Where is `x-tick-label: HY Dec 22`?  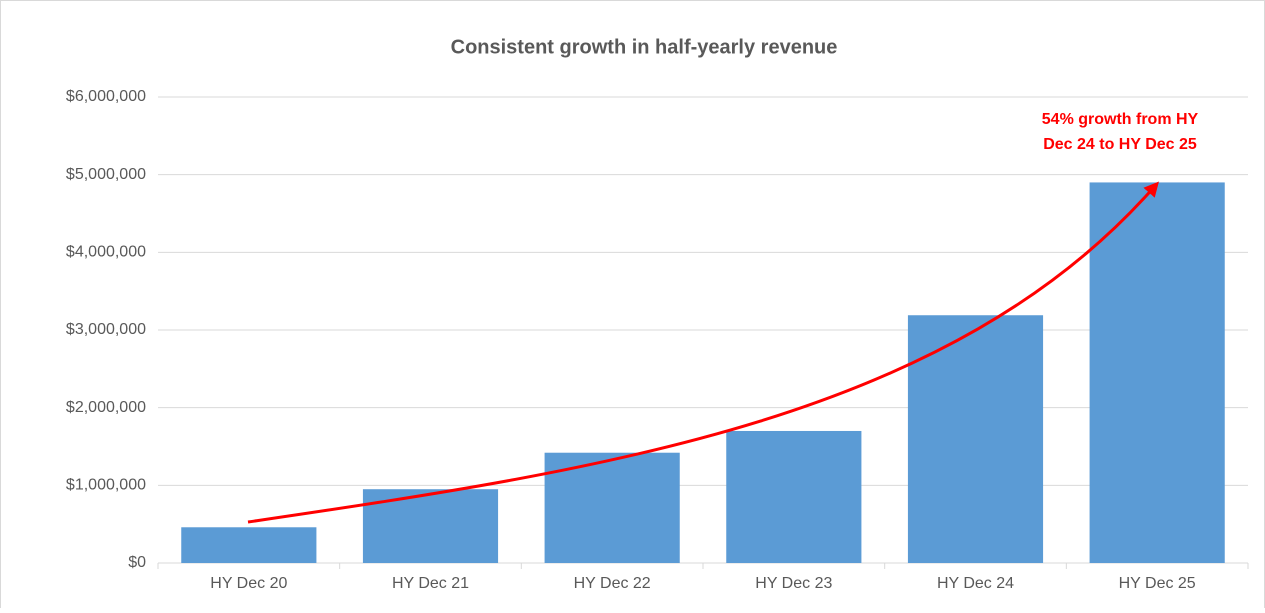
x-tick-label: HY Dec 22 is located at coordinates (612, 583).